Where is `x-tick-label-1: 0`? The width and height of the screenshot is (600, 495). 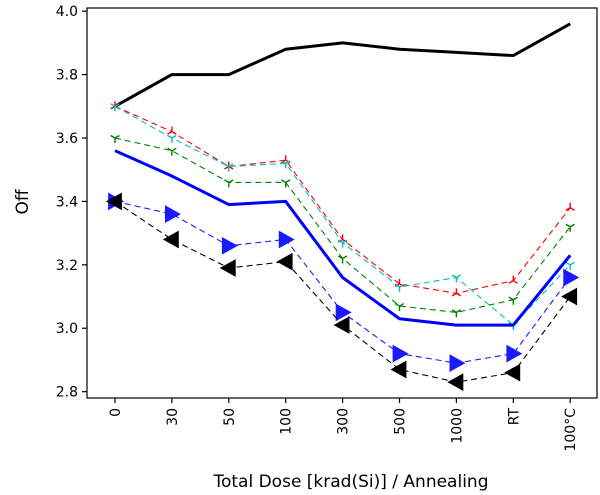 x-tick-label-1: 0 is located at coordinates (116, 412).